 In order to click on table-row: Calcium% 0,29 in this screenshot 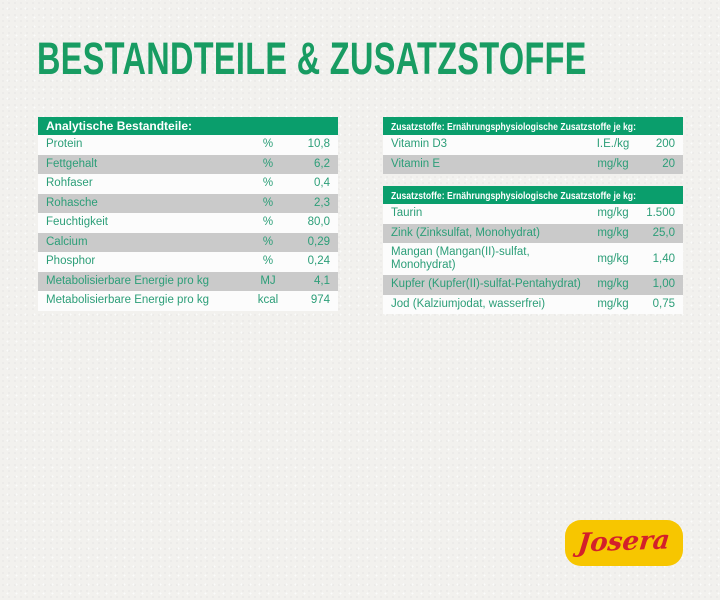, I will do `click(188, 242)`.